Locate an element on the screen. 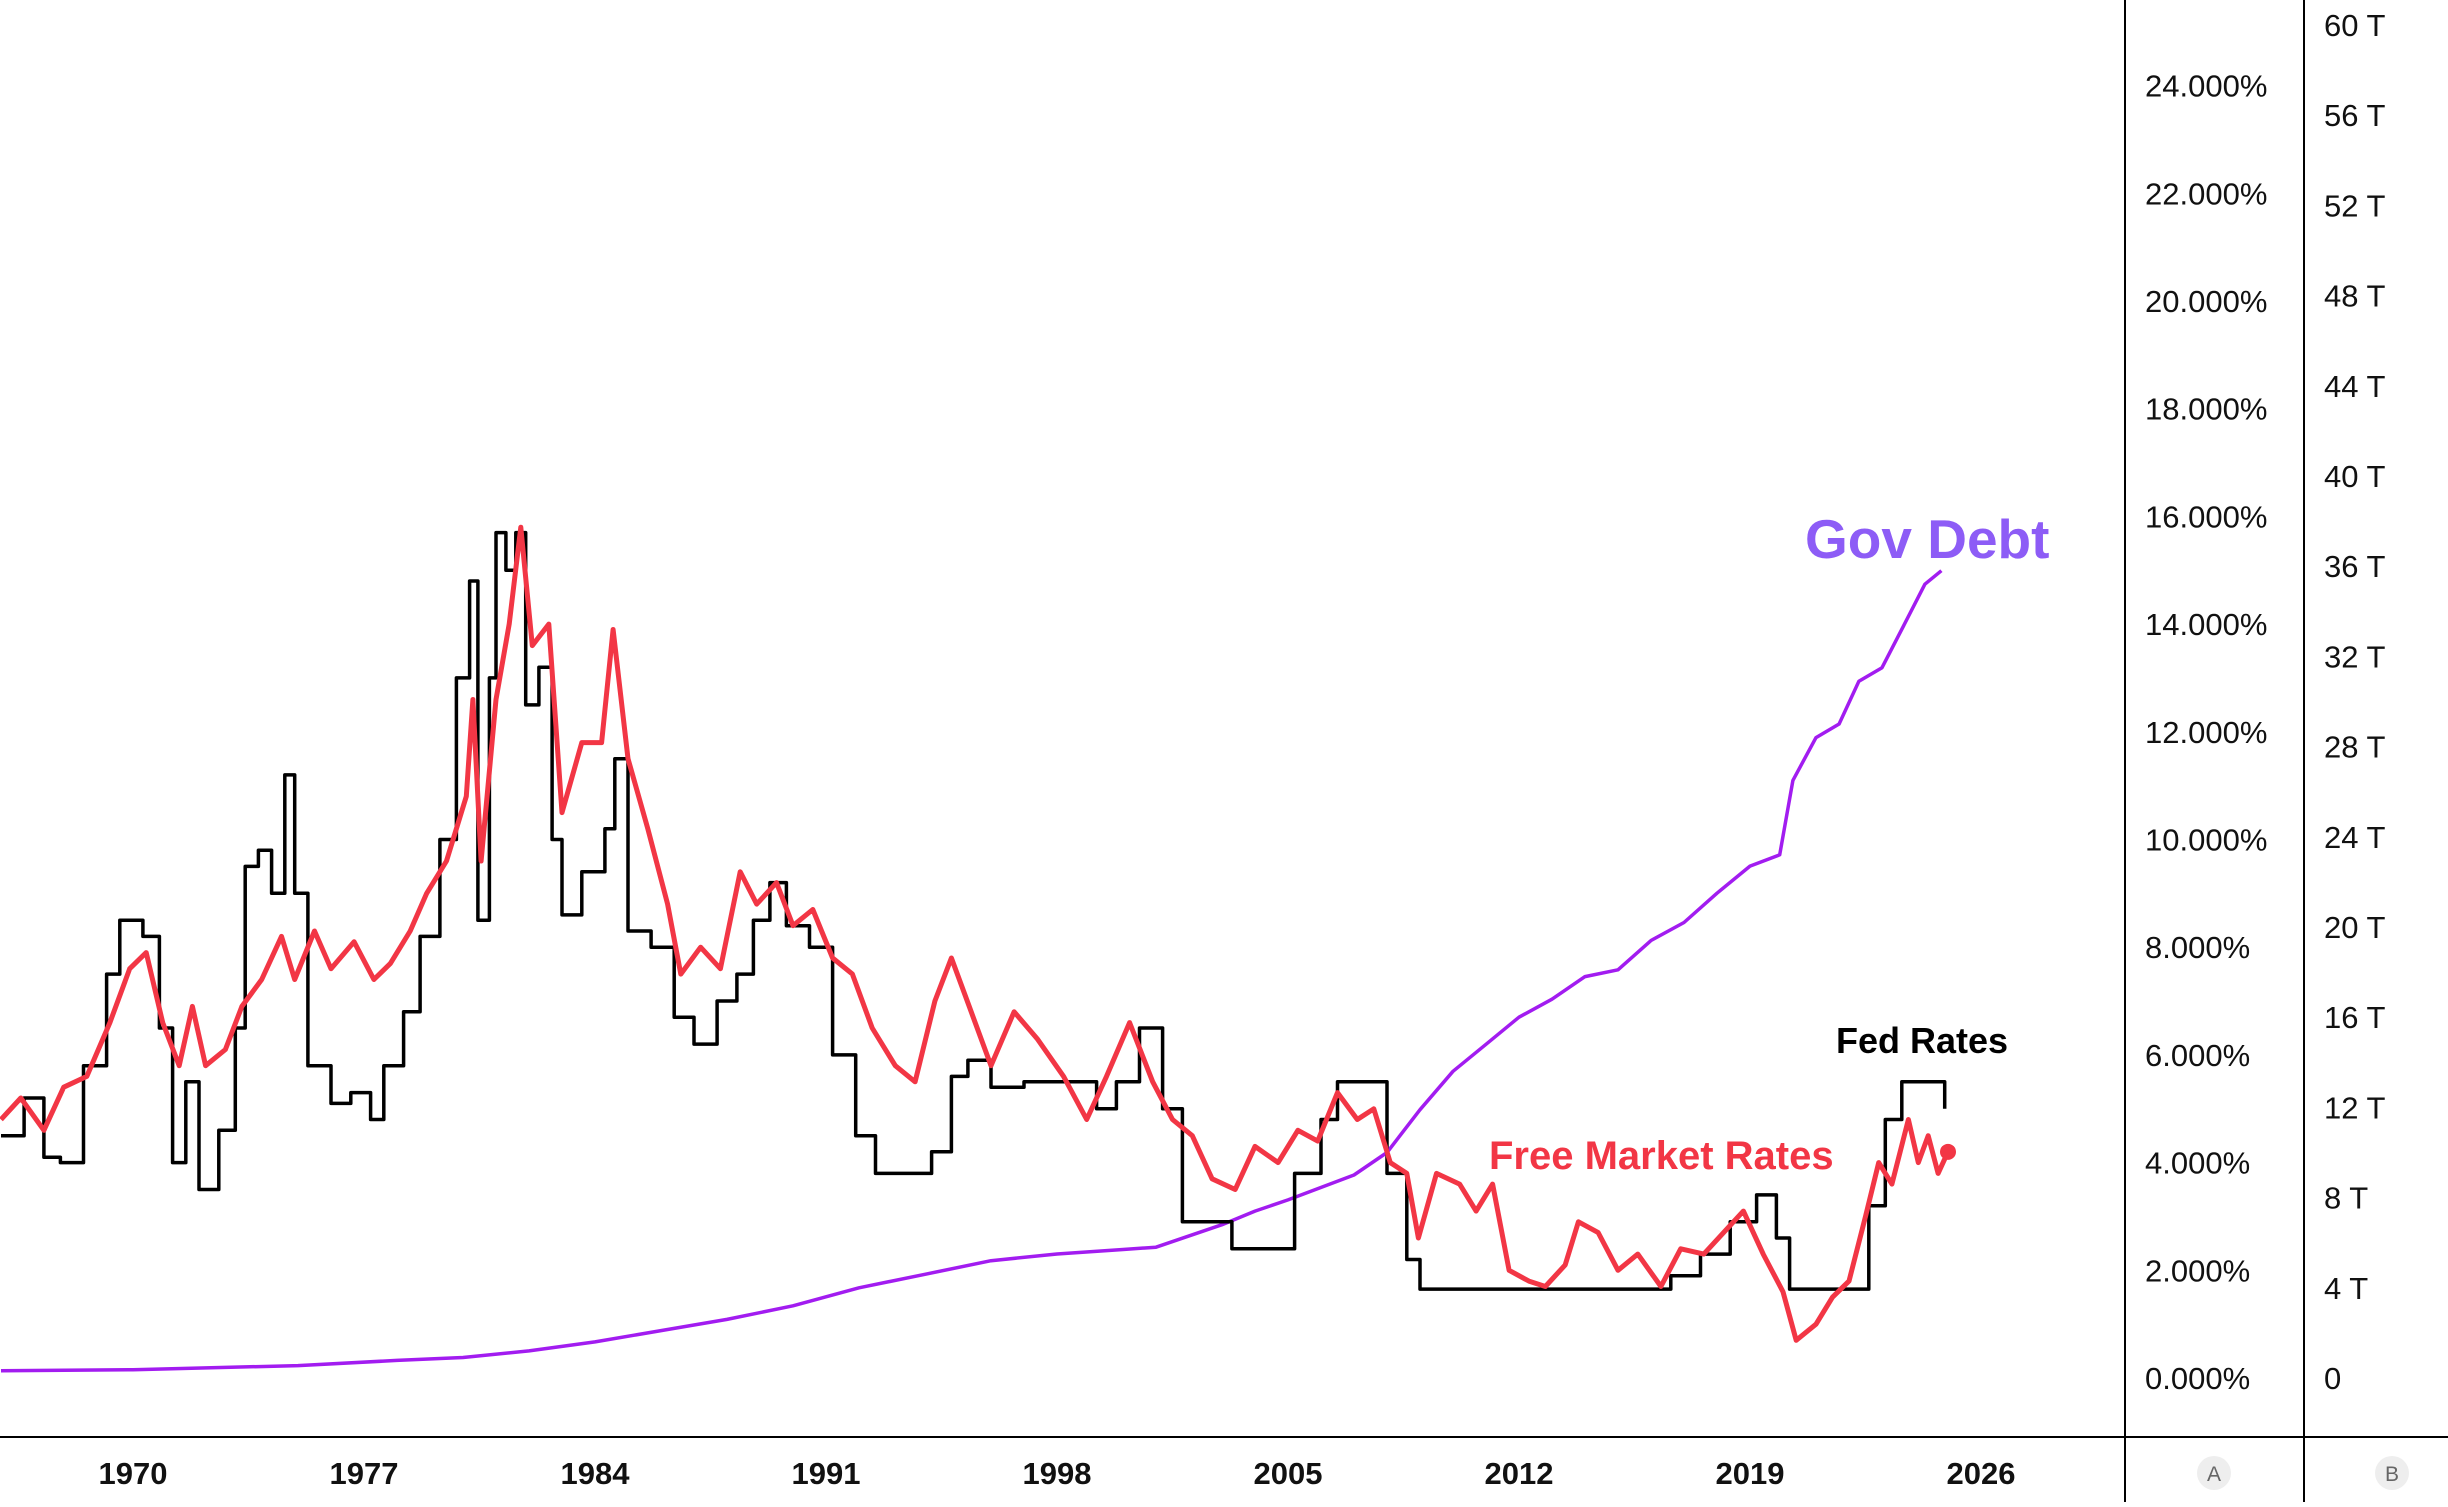 This screenshot has width=2448, height=1507. axis-a-tick-label: 14.000% is located at coordinates (2206, 624).